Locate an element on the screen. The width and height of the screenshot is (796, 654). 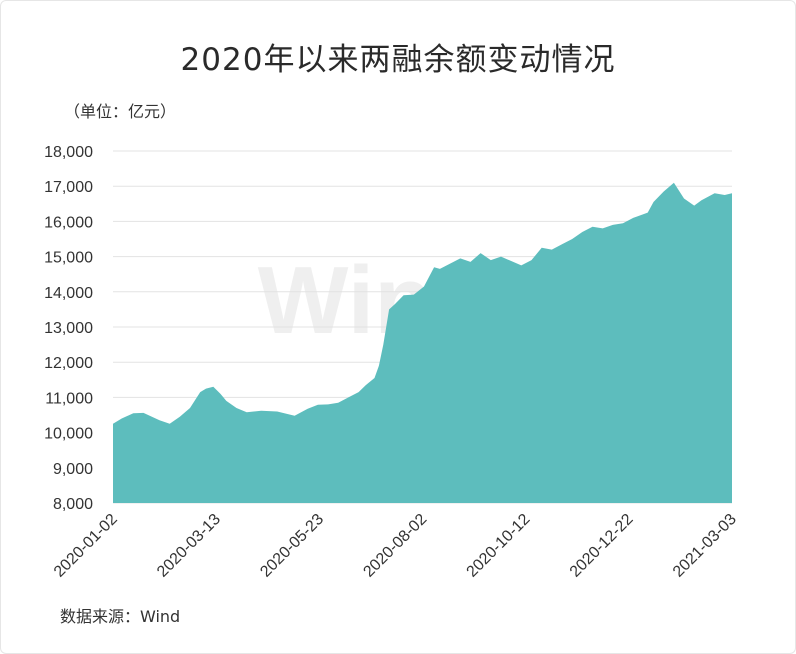
y-tick-label: 8,000 is located at coordinates (73, 504).